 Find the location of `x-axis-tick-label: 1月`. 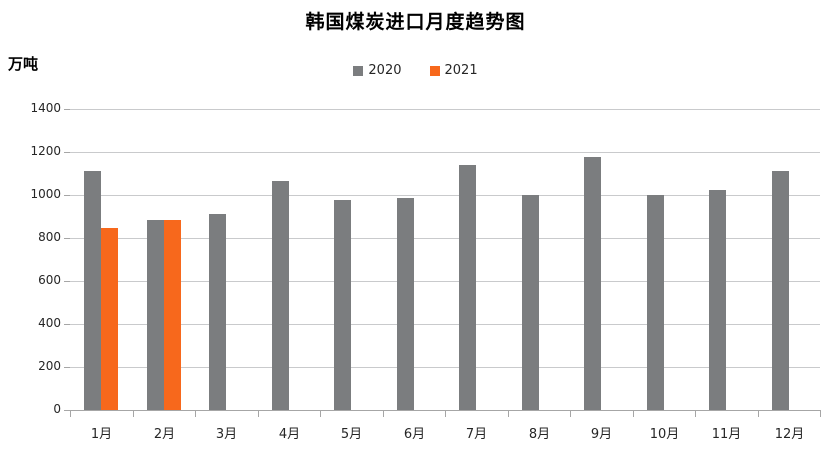

x-axis-tick-label: 1月 is located at coordinates (101, 434).